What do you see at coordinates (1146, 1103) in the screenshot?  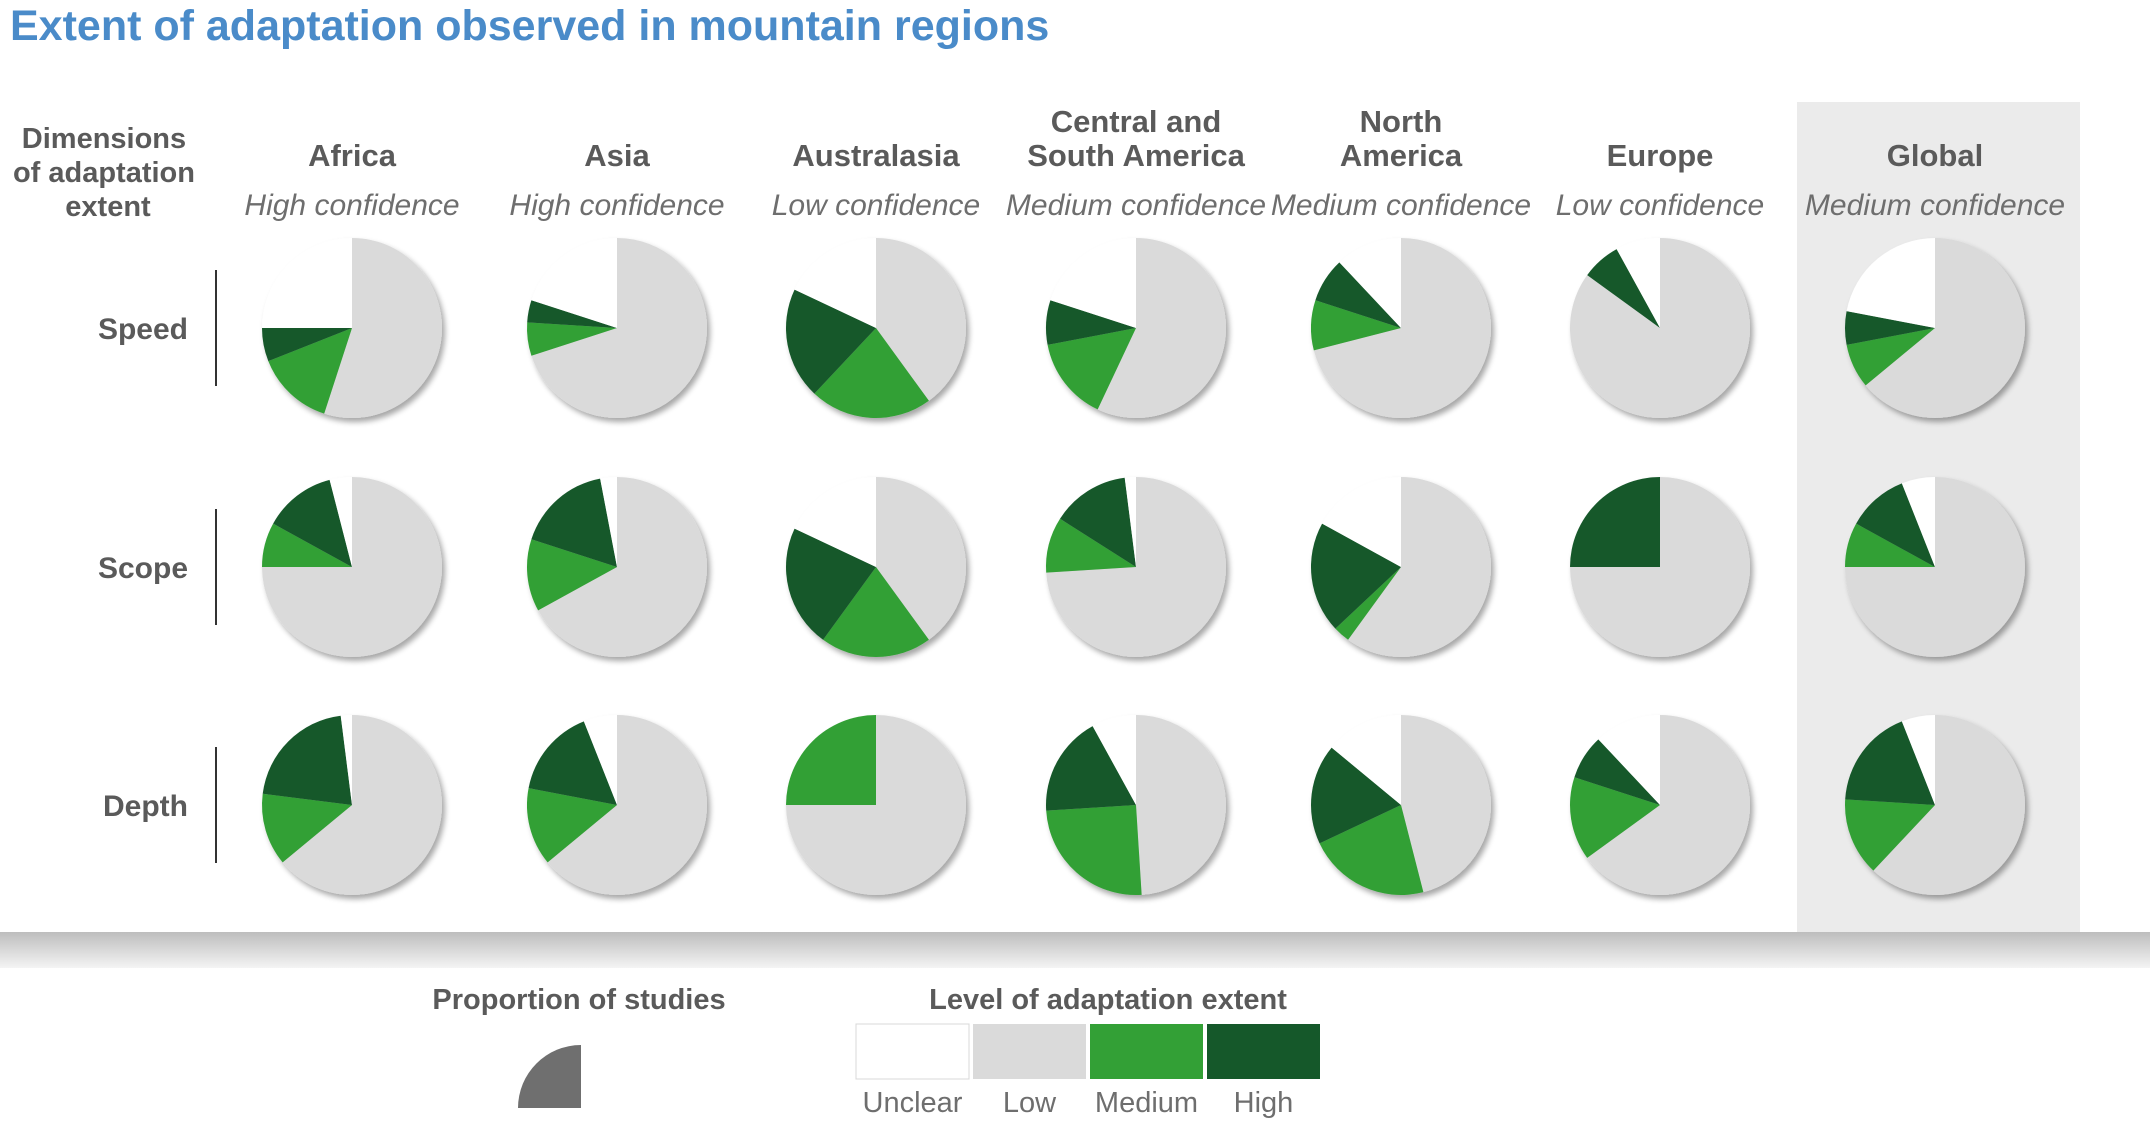 I see `legend-label-medium: Medium` at bounding box center [1146, 1103].